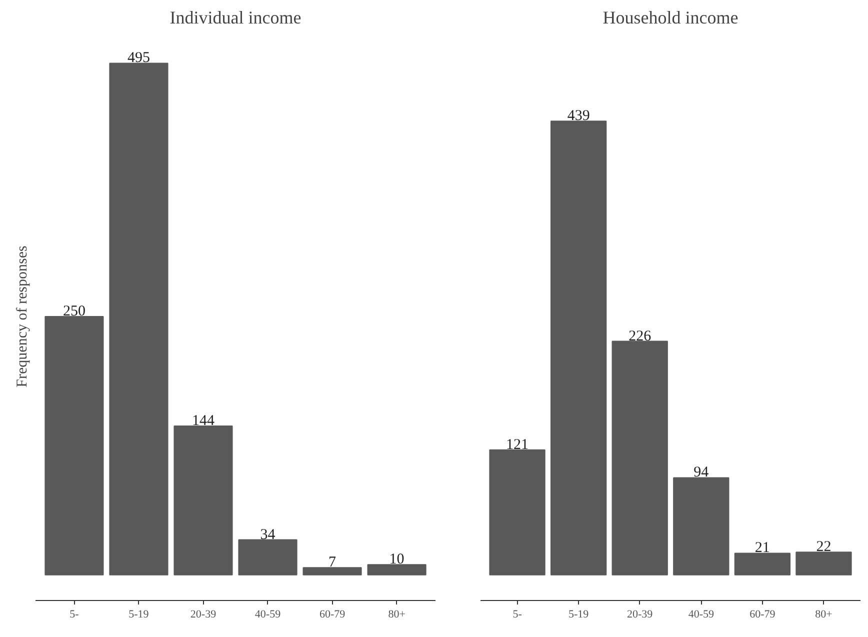 The width and height of the screenshot is (868, 637). What do you see at coordinates (74, 311) in the screenshot?
I see `data-label: 250` at bounding box center [74, 311].